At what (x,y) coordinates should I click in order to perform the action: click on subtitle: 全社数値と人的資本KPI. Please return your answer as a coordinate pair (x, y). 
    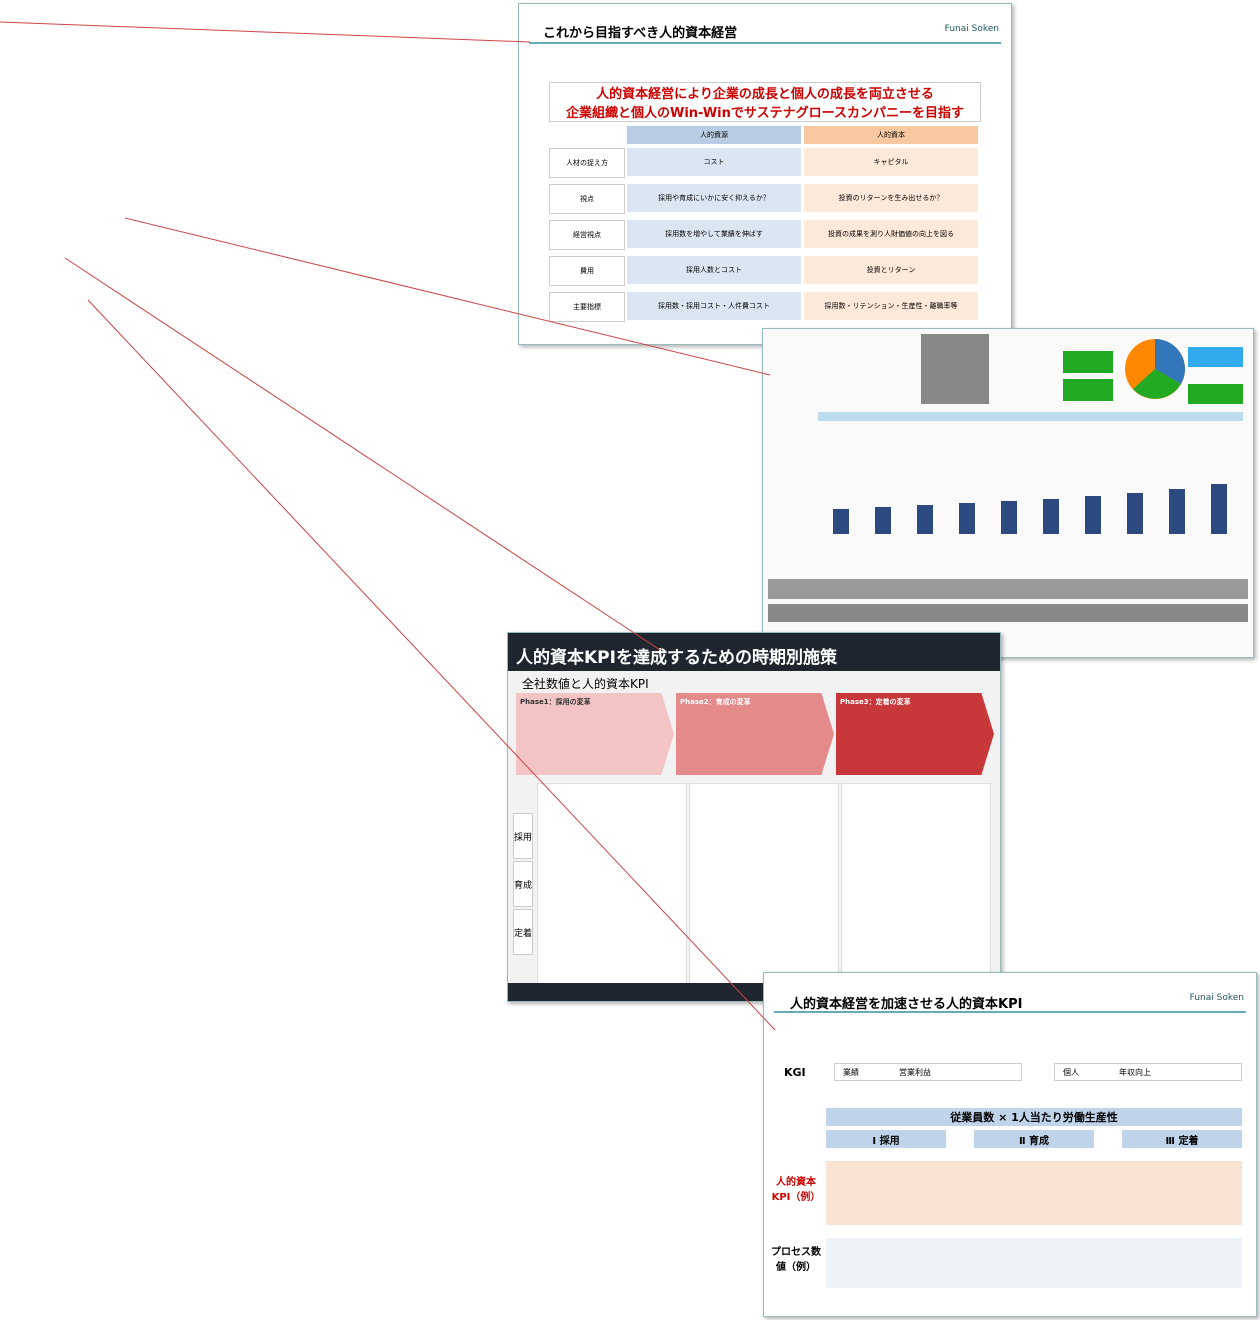
    Looking at the image, I should click on (585, 684).